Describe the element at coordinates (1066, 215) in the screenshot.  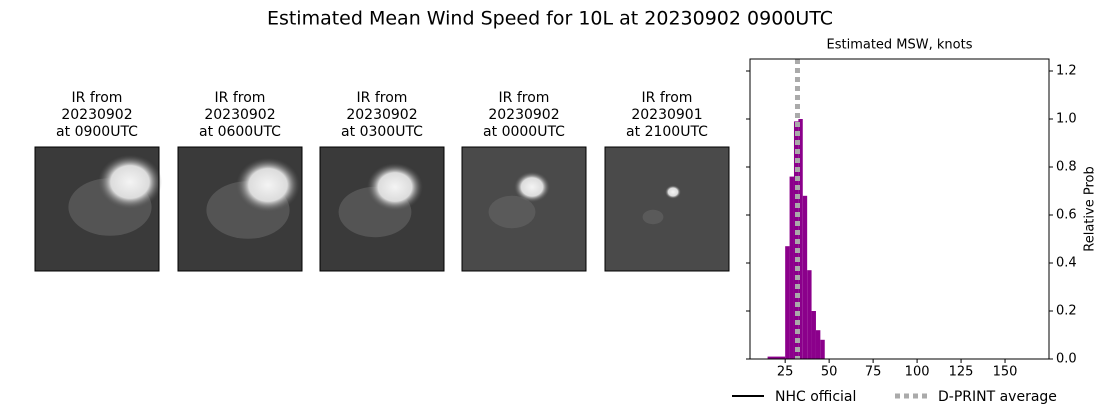
I see `y-tick-label: 0.6` at that location.